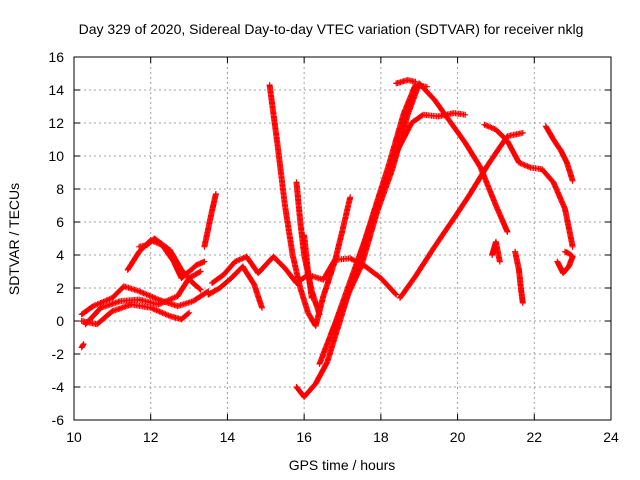 This screenshot has height=480, width=640. What do you see at coordinates (342, 437) in the screenshot?
I see `x-tick-labels: 10 12 14 16 18 20 22 24` at bounding box center [342, 437].